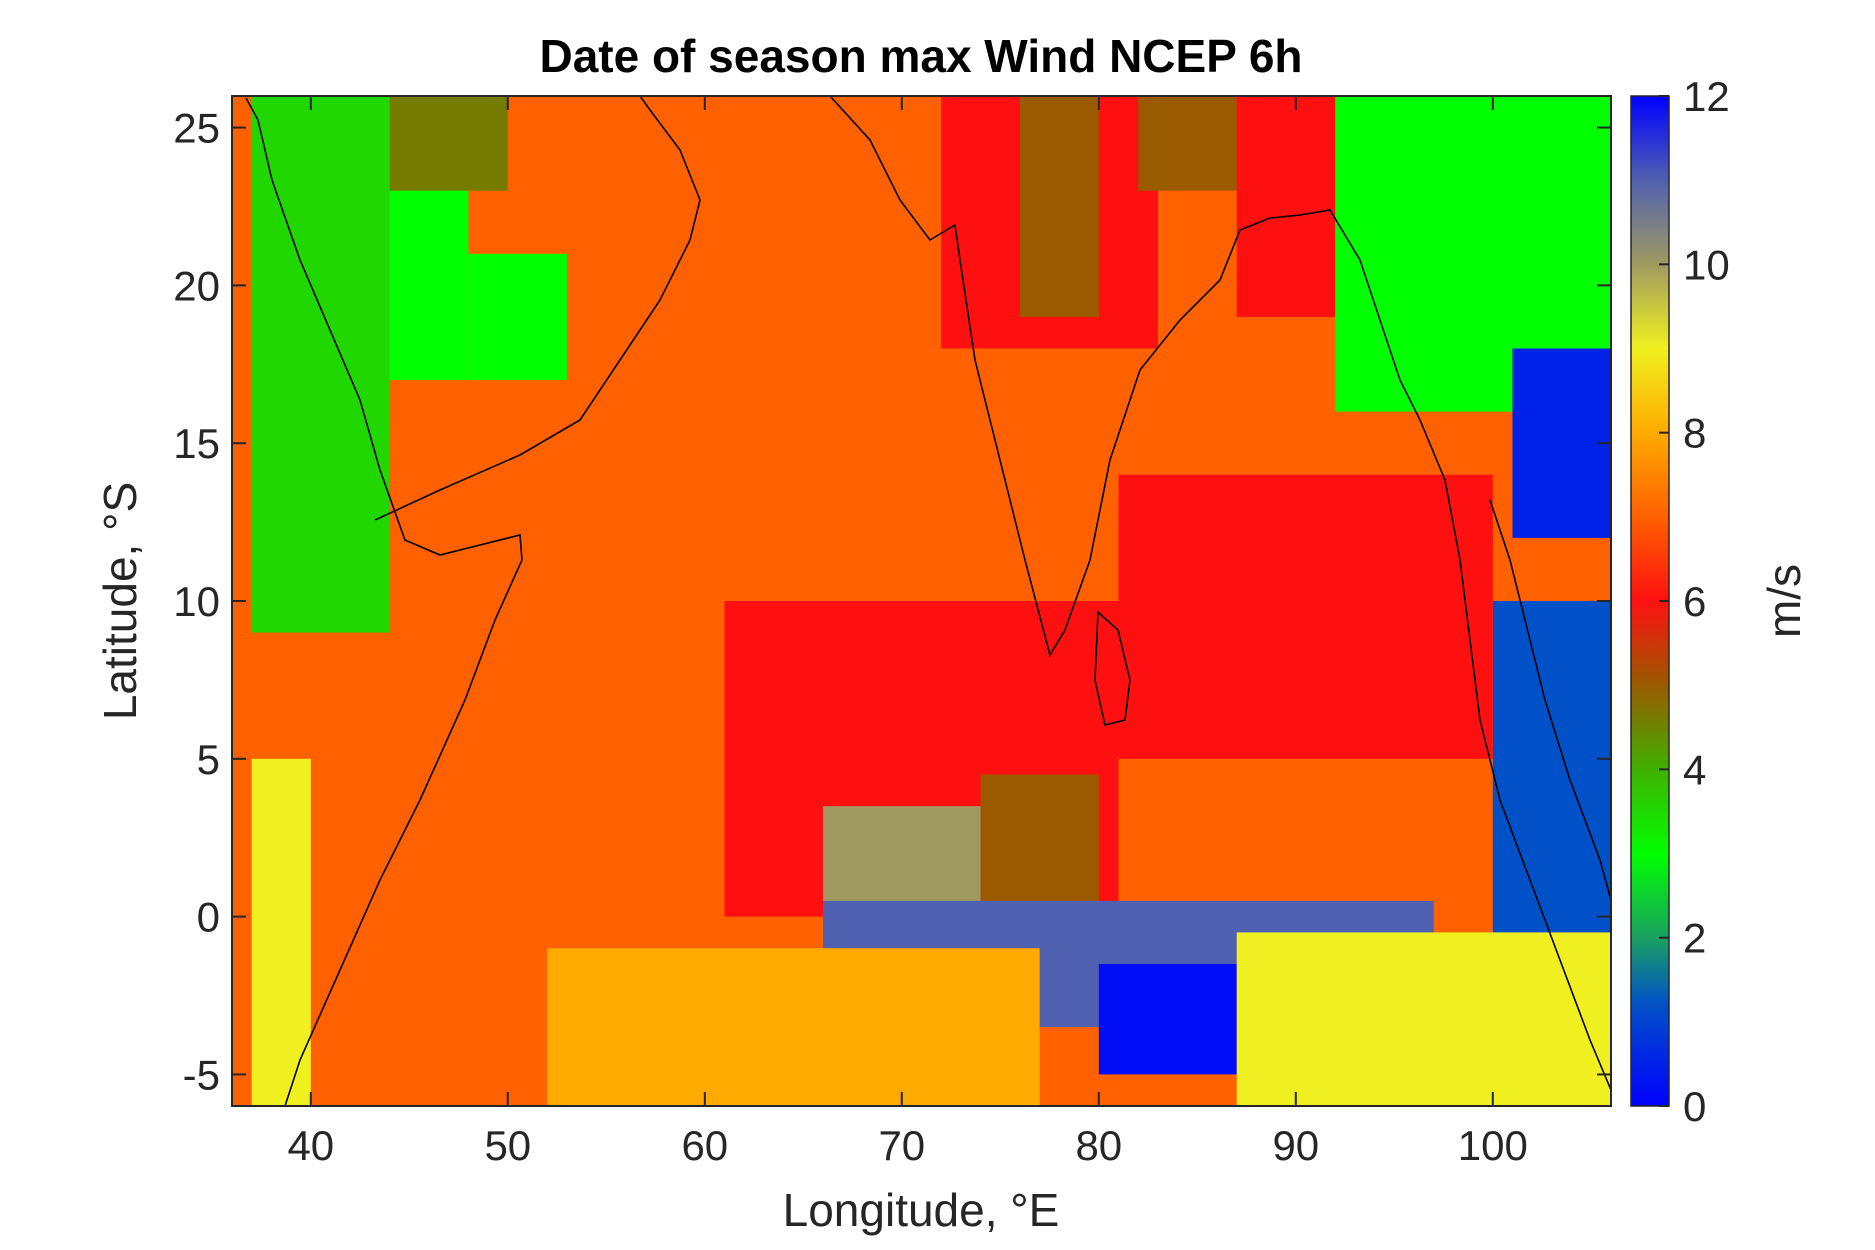 This screenshot has height=1250, width=1875. Describe the element at coordinates (1694, 769) in the screenshot. I see `colorbar-tick-label: 4` at that location.